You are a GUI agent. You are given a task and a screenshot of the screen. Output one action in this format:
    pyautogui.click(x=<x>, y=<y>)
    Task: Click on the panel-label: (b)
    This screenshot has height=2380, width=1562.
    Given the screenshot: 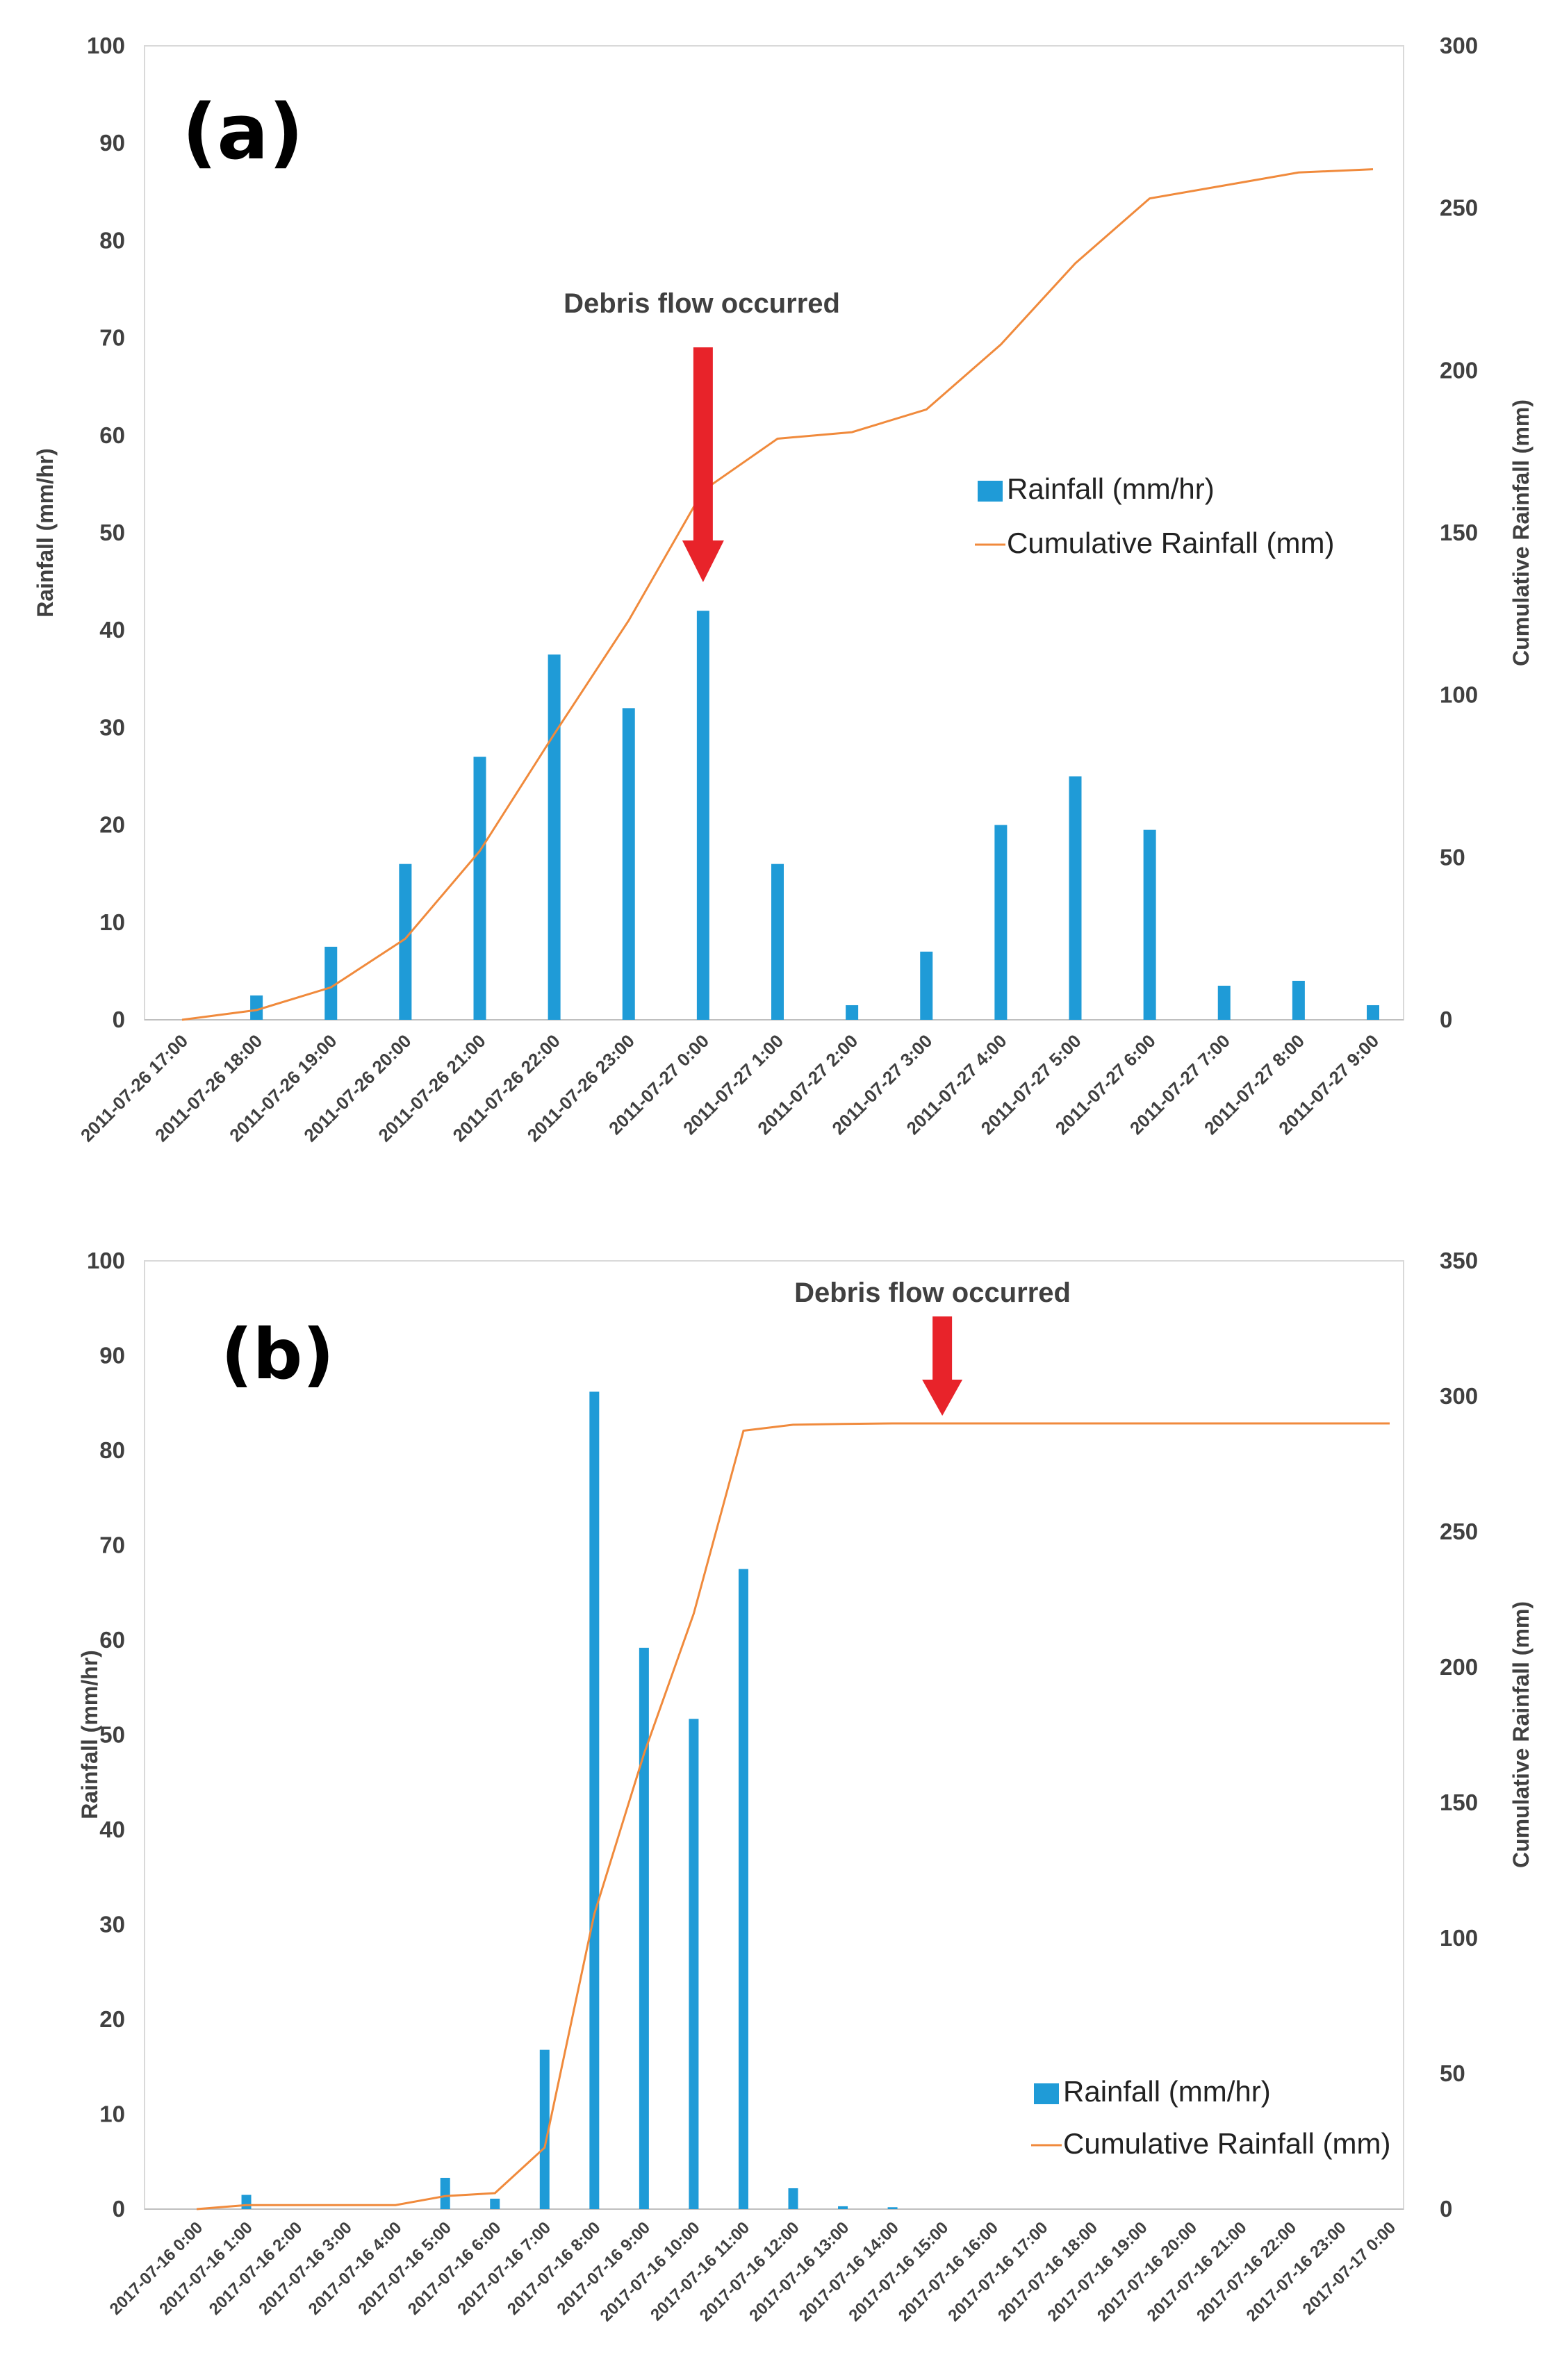 What is the action you would take?
    pyautogui.click(x=277, y=1354)
    